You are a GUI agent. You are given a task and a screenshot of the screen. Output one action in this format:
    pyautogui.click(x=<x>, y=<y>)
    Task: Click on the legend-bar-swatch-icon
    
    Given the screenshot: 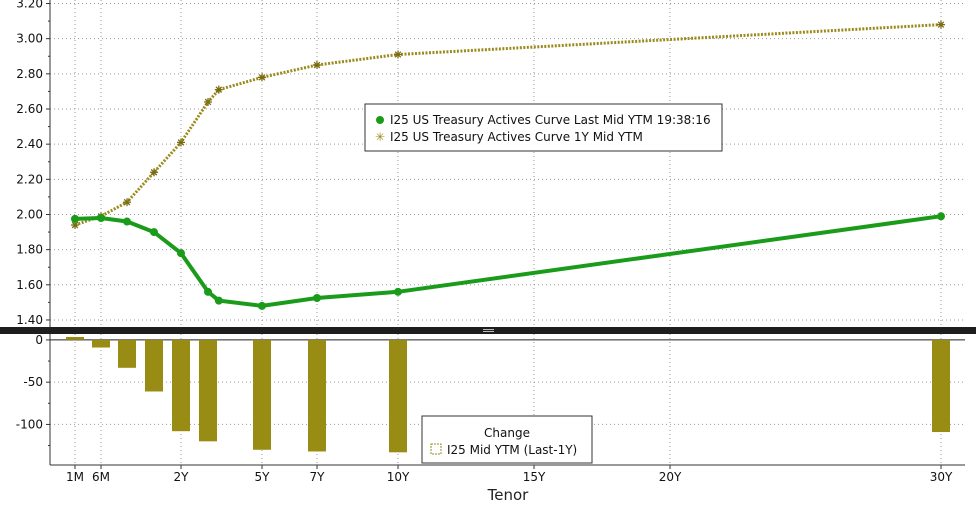 What is the action you would take?
    pyautogui.click(x=436, y=449)
    